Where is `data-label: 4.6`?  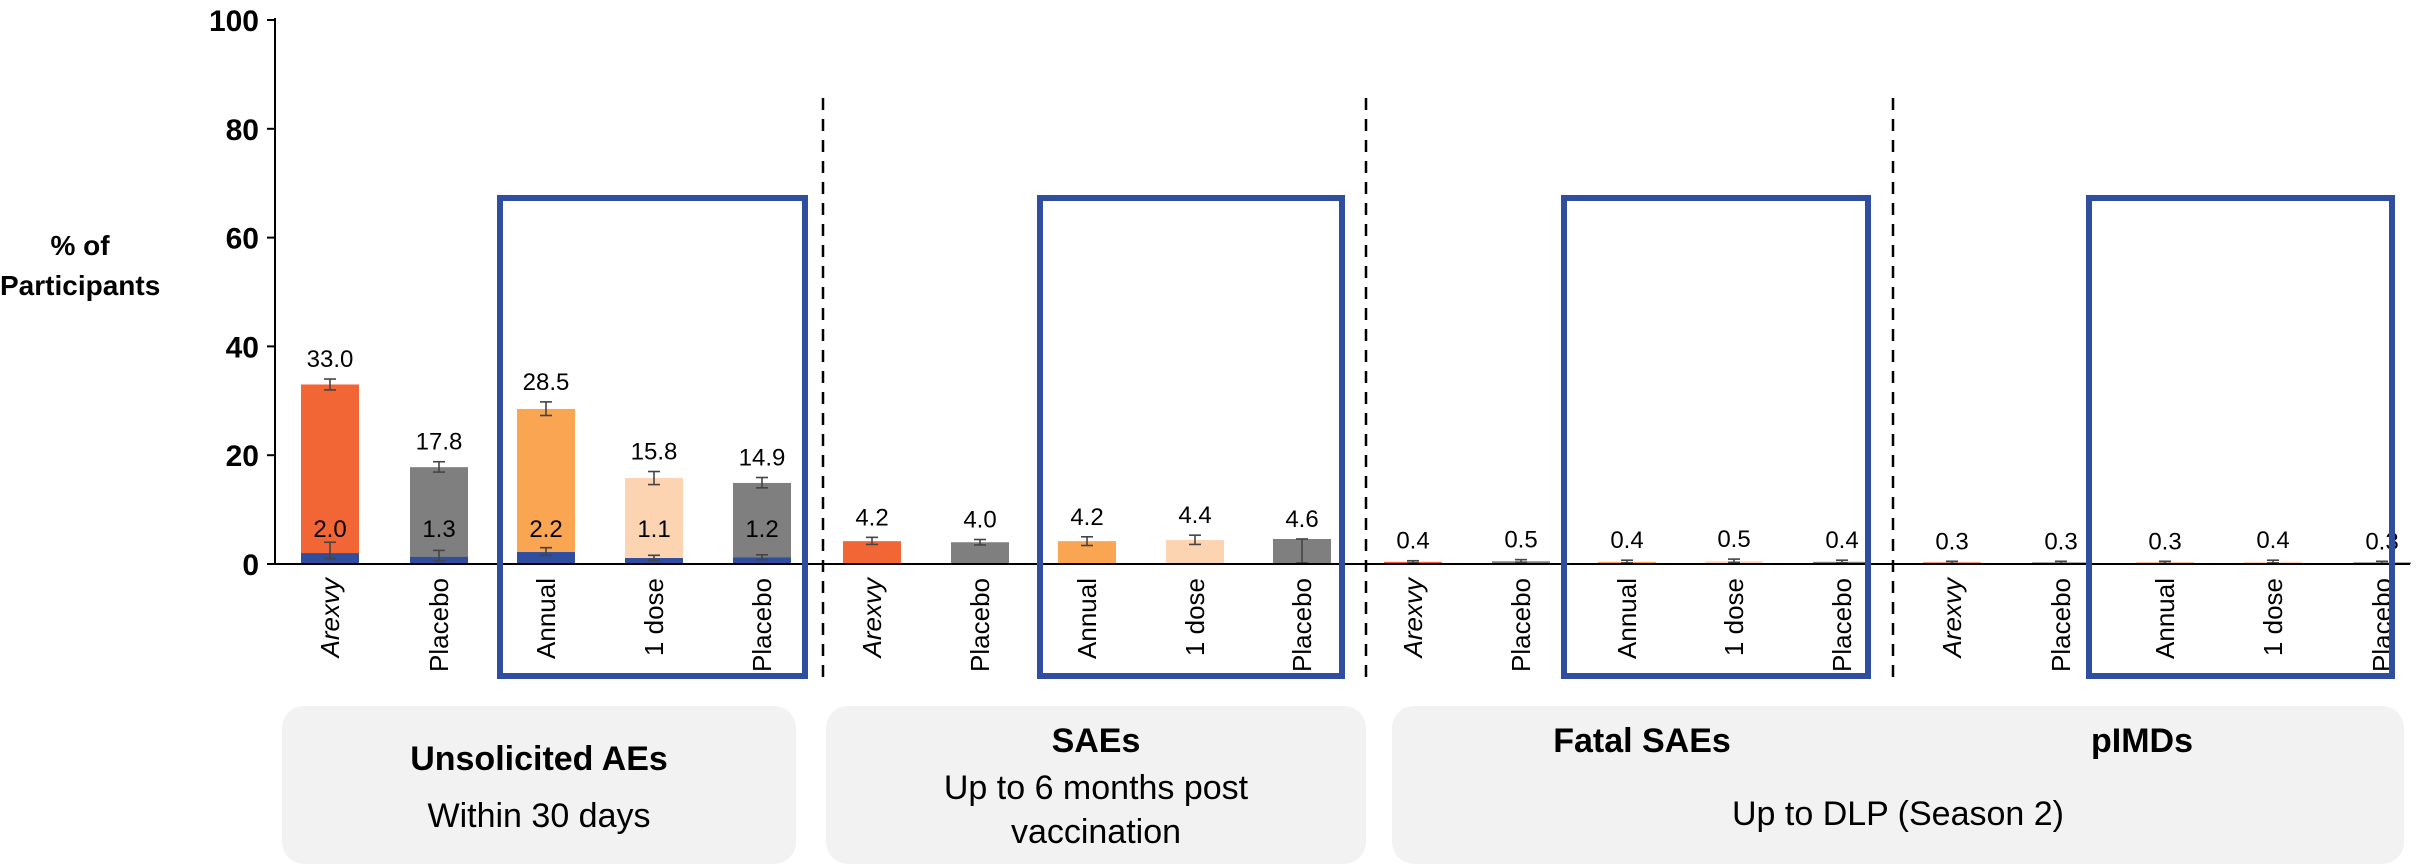
data-label: 4.6 is located at coordinates (1301, 519).